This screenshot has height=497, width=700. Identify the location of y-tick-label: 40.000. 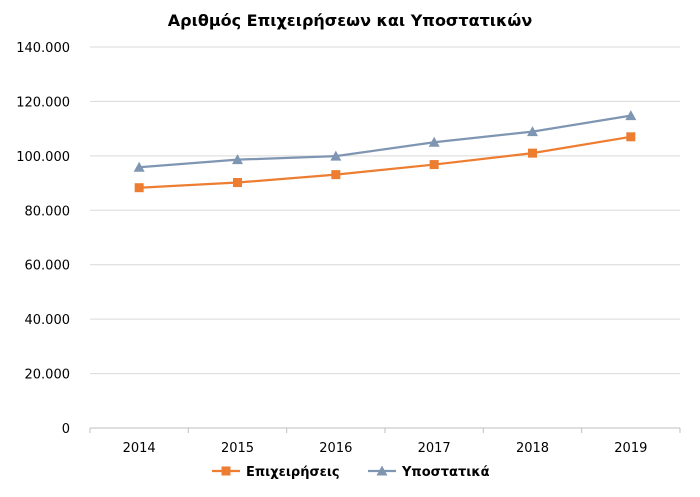
(48, 320).